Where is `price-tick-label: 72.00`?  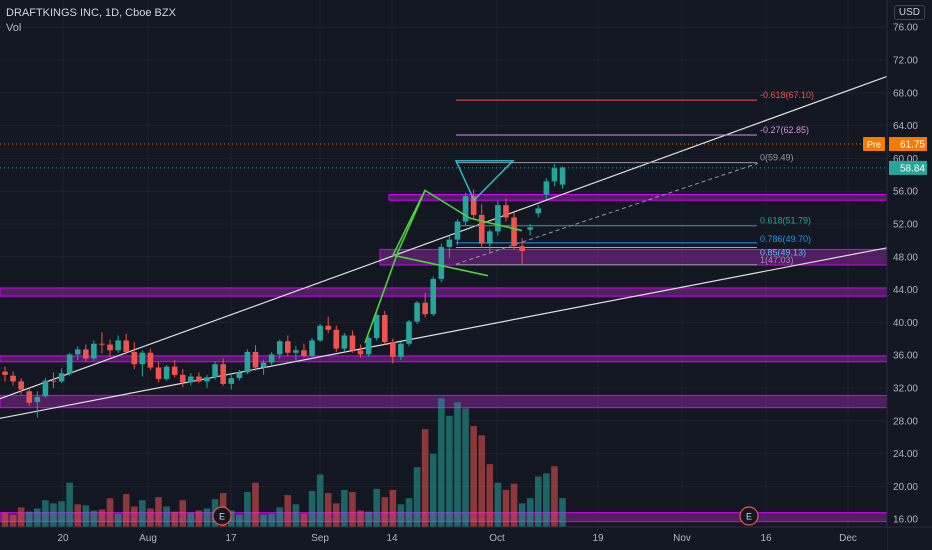
price-tick-label: 72.00 is located at coordinates (905, 61).